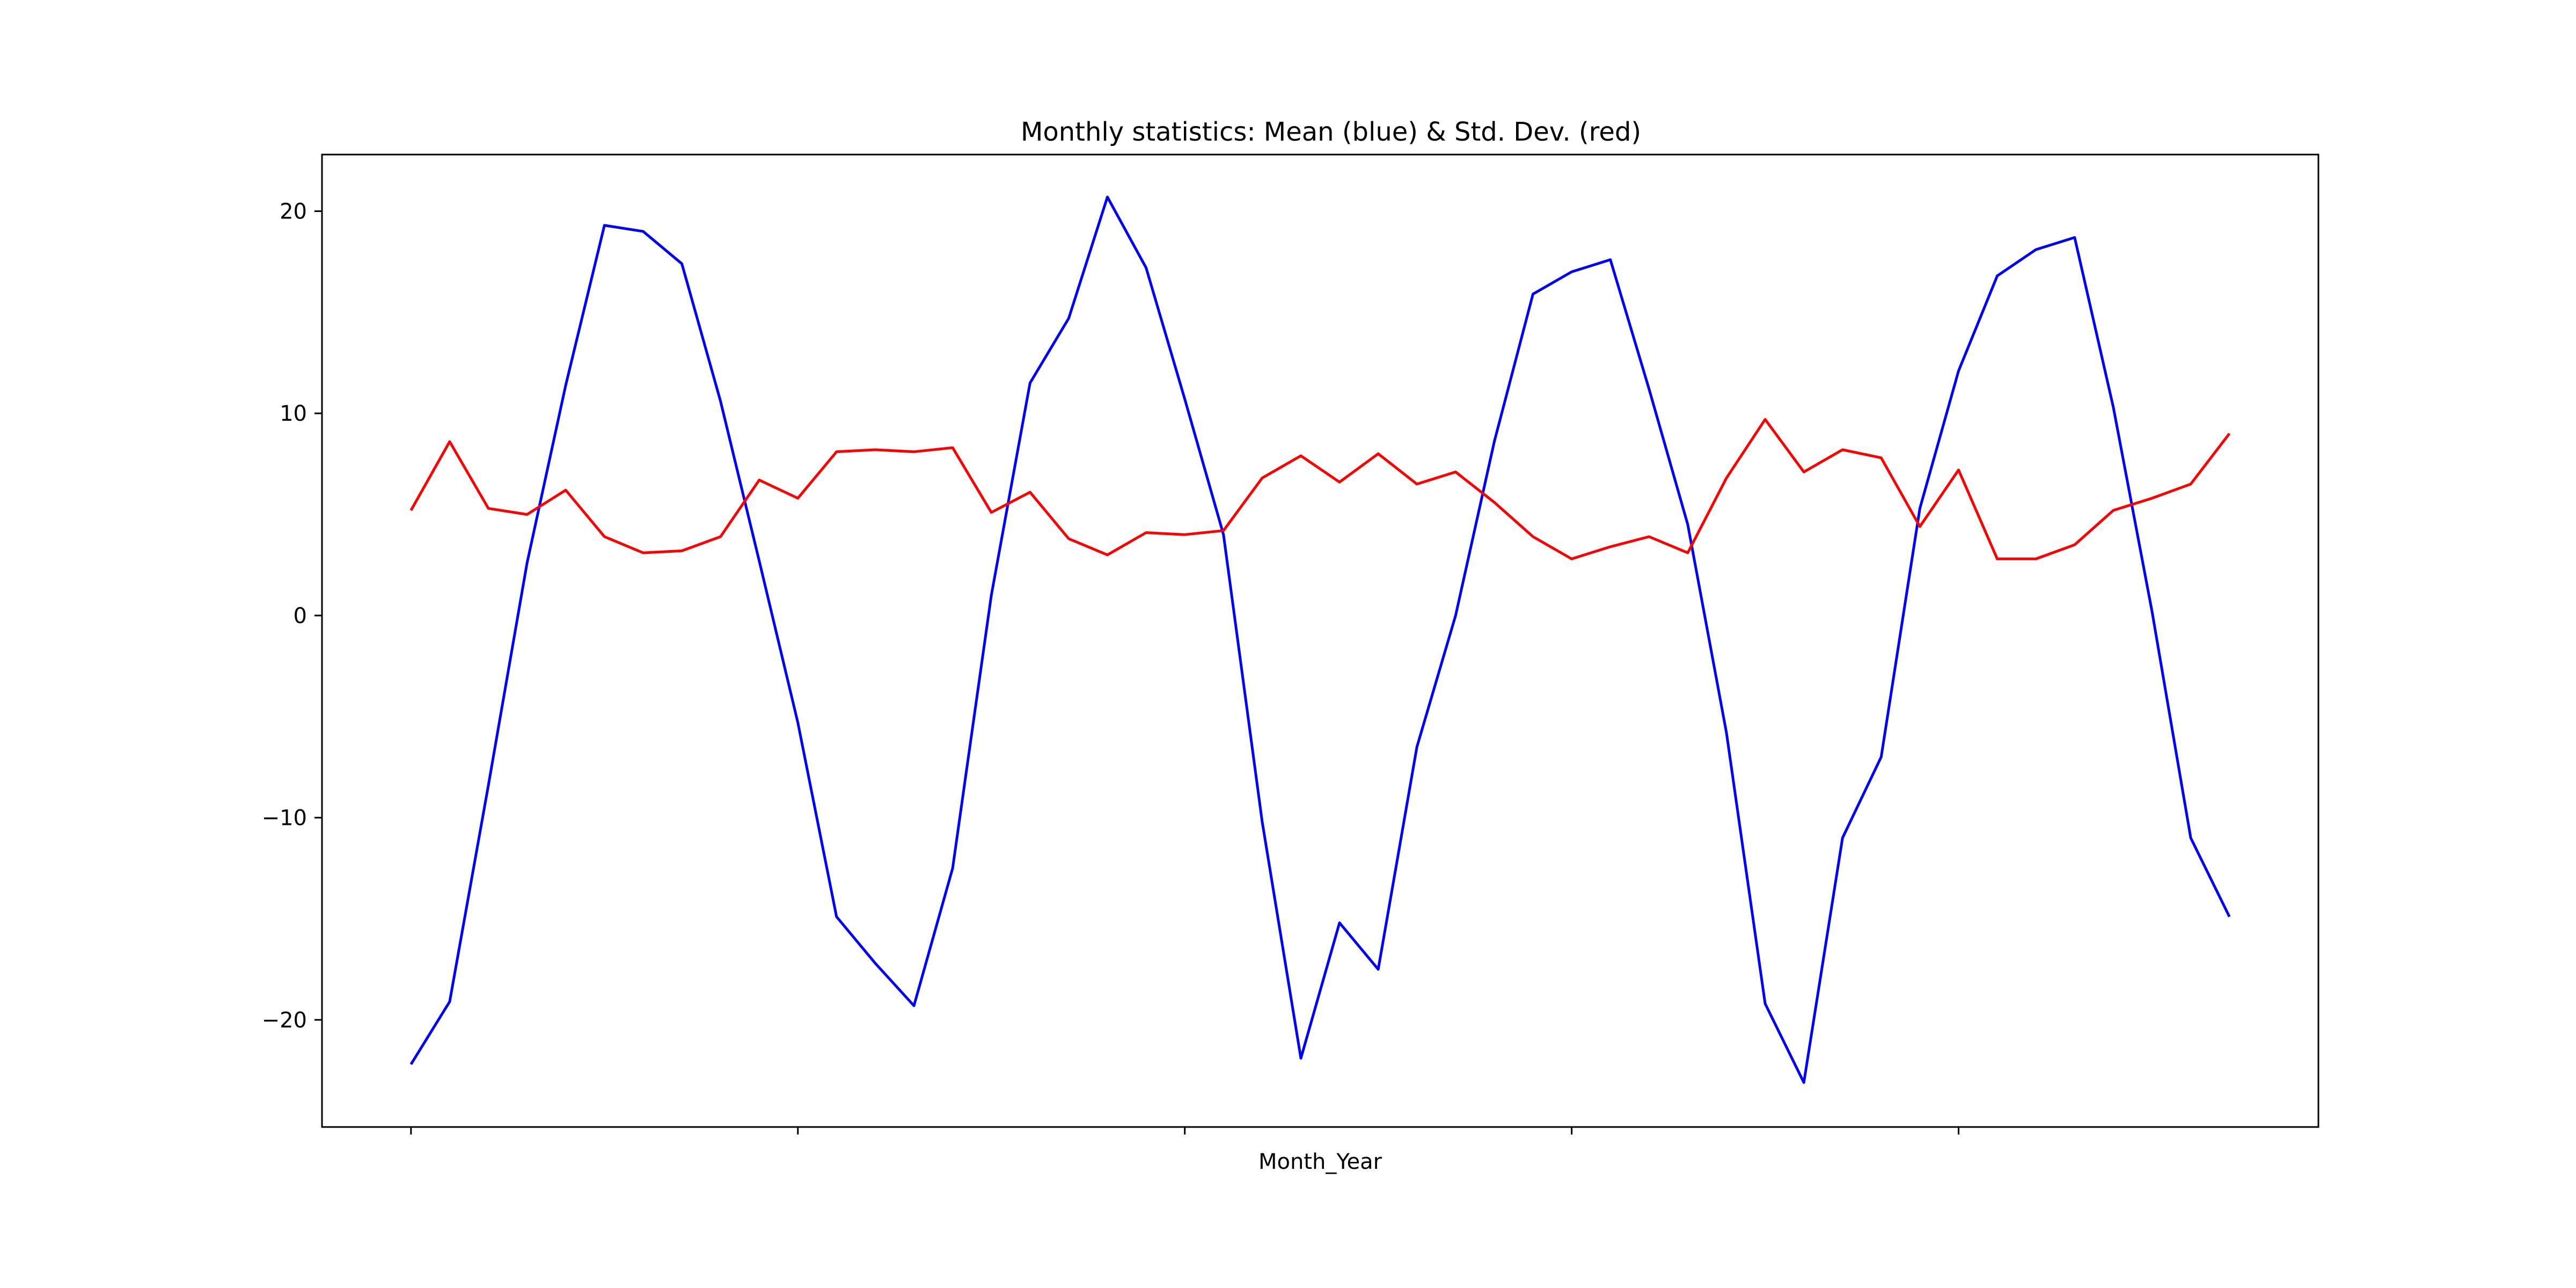  Describe the element at coordinates (1185, 1131) in the screenshot. I see `x-axis` at that location.